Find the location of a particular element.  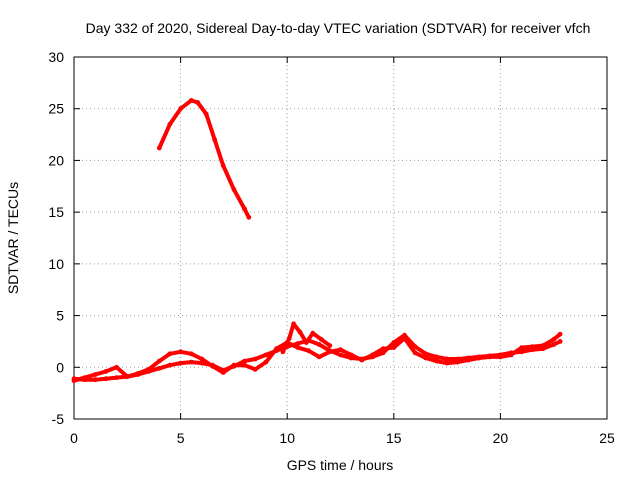

x-tick-label: 10 is located at coordinates (287, 438).